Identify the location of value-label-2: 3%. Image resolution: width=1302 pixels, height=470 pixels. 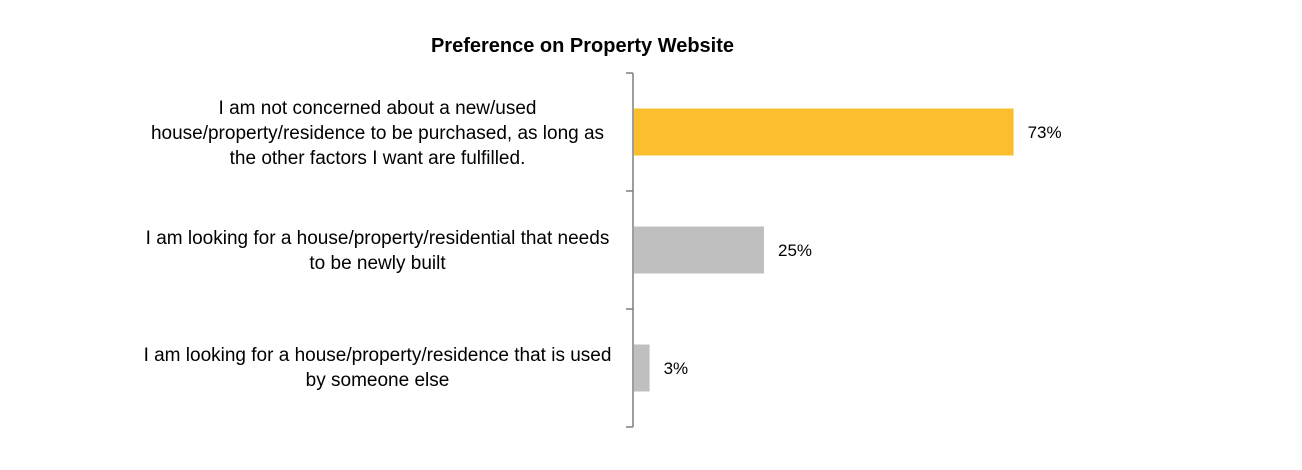
(676, 368).